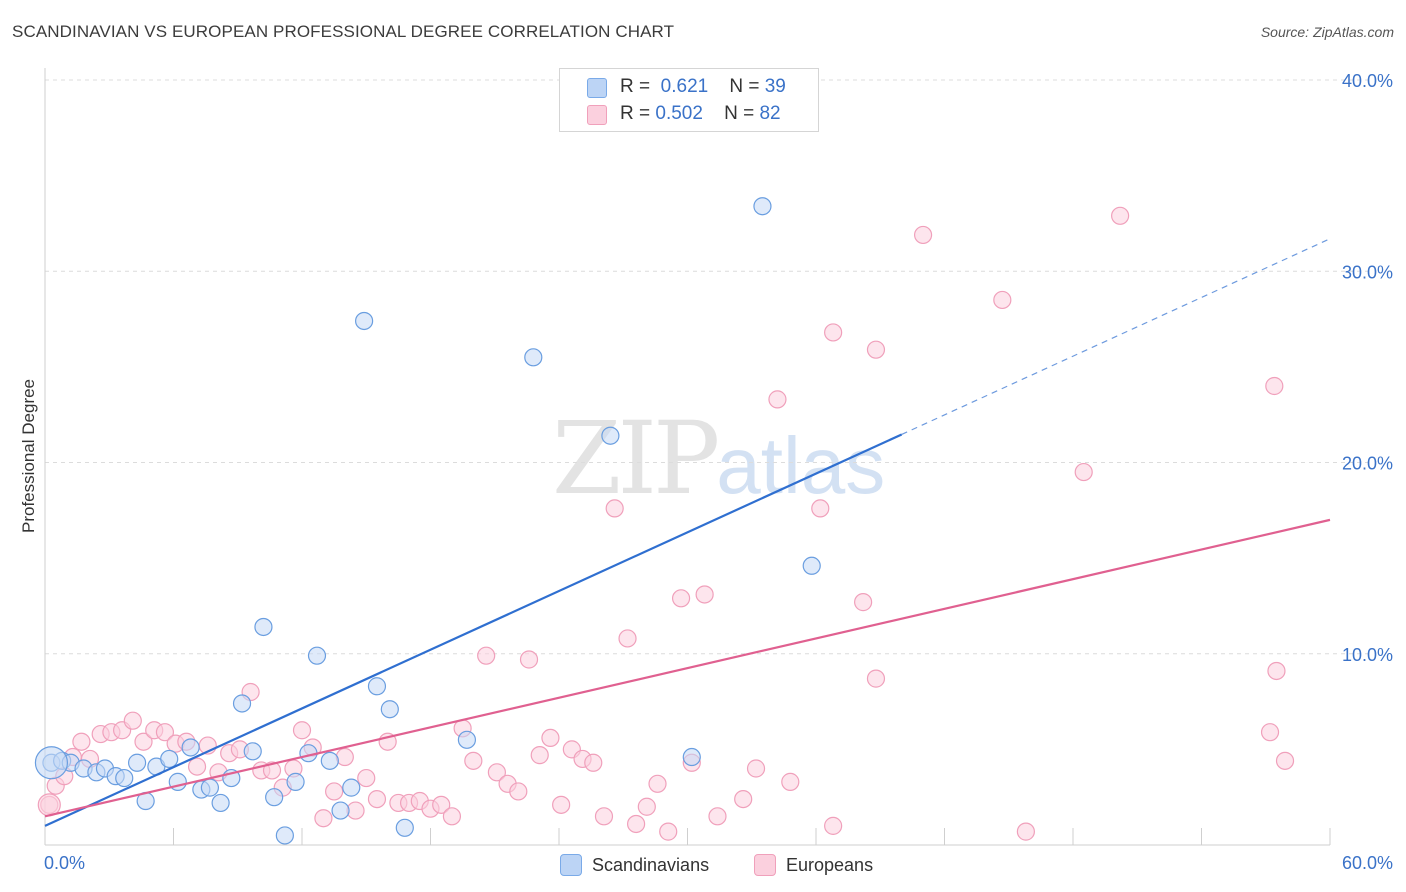 The width and height of the screenshot is (1406, 892). I want to click on y-tick-label: 40.0%, so click(1367, 81).